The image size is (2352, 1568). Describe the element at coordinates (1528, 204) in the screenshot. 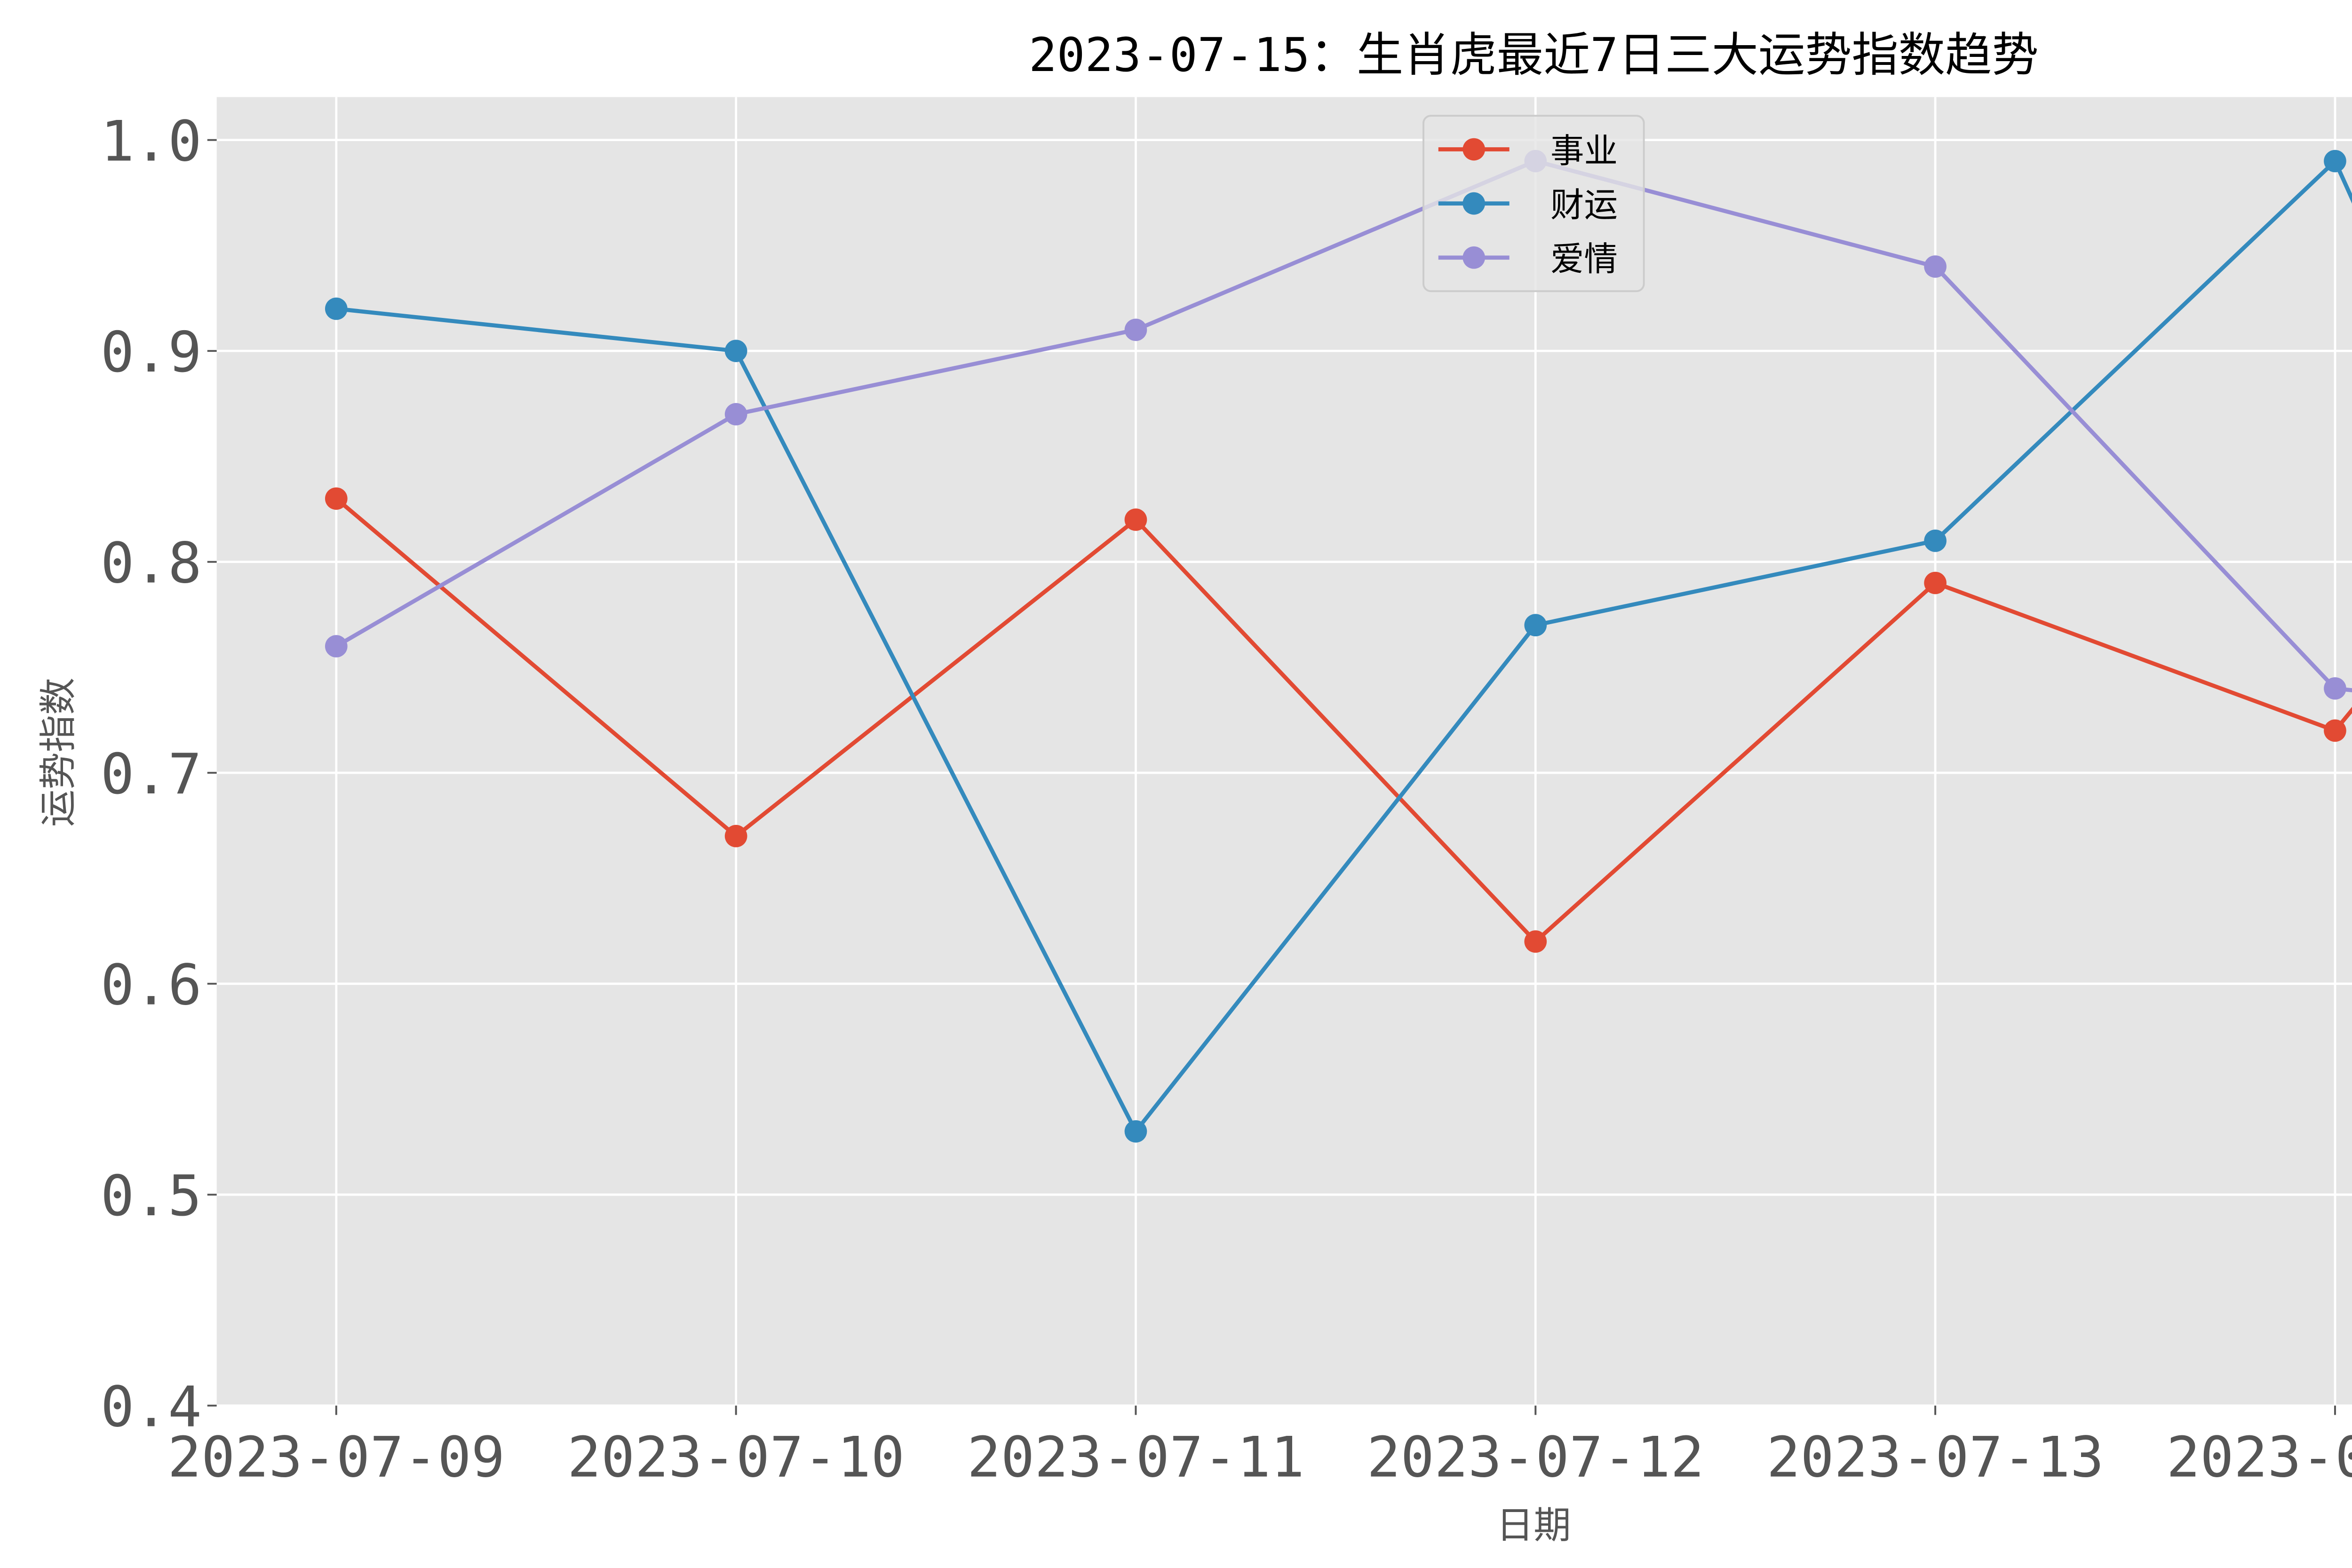

I see `legend-item: 财运` at that location.